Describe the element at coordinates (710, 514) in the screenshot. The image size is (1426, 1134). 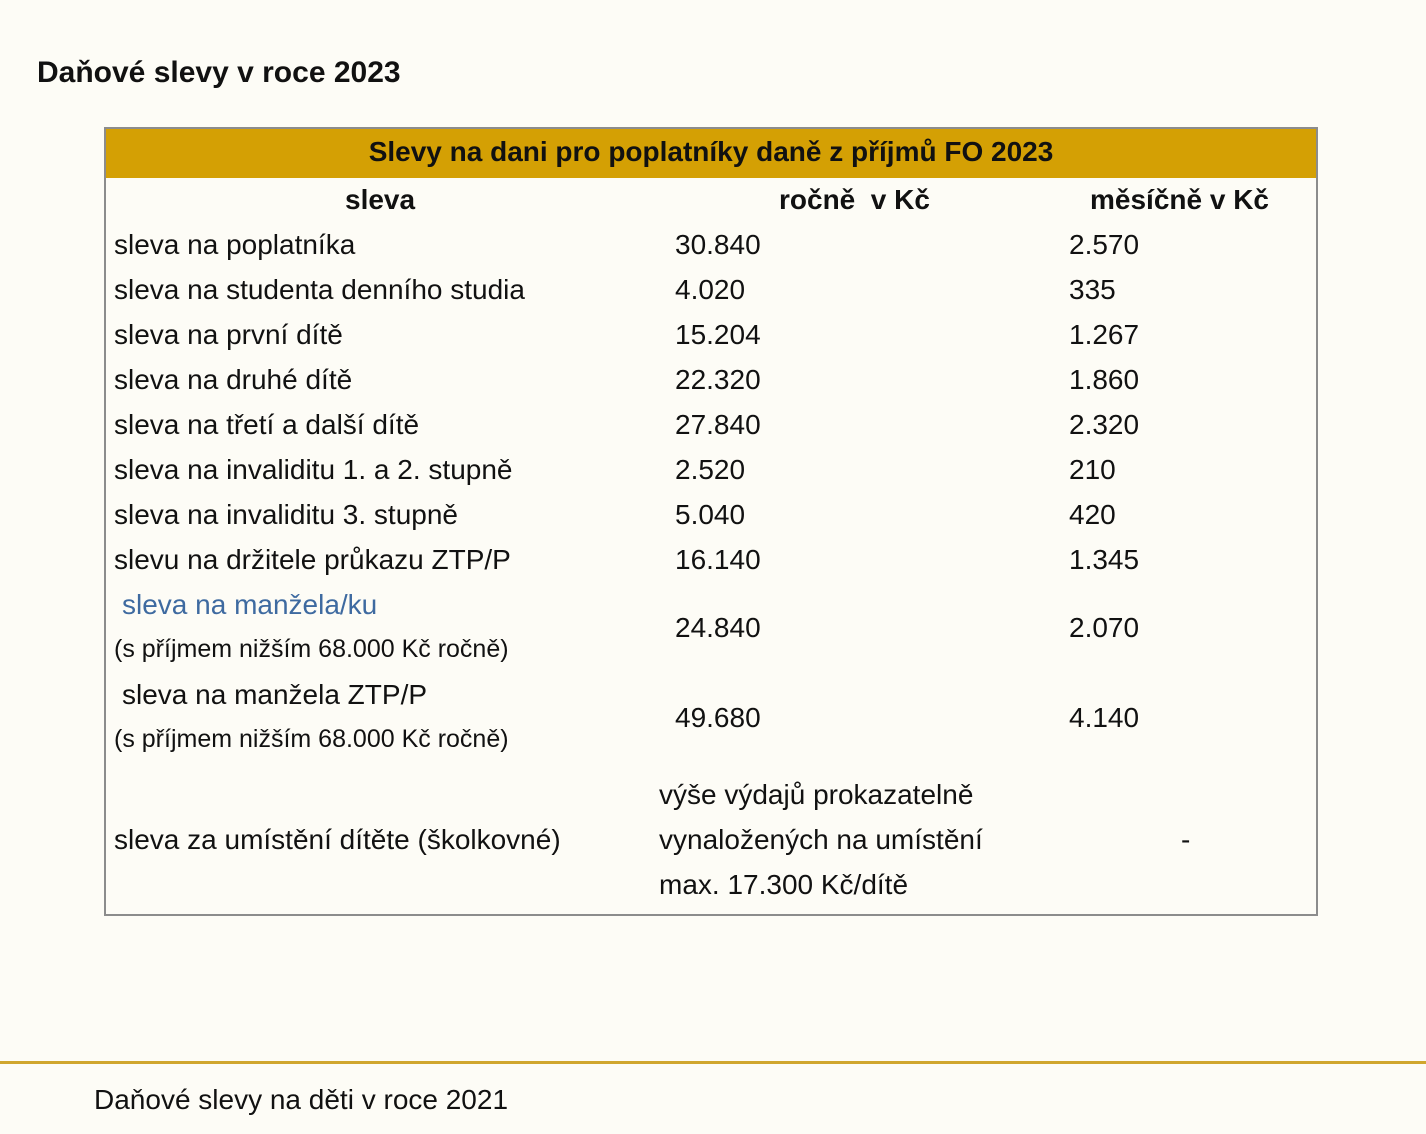
I see `relief-yearly: 5.040` at that location.